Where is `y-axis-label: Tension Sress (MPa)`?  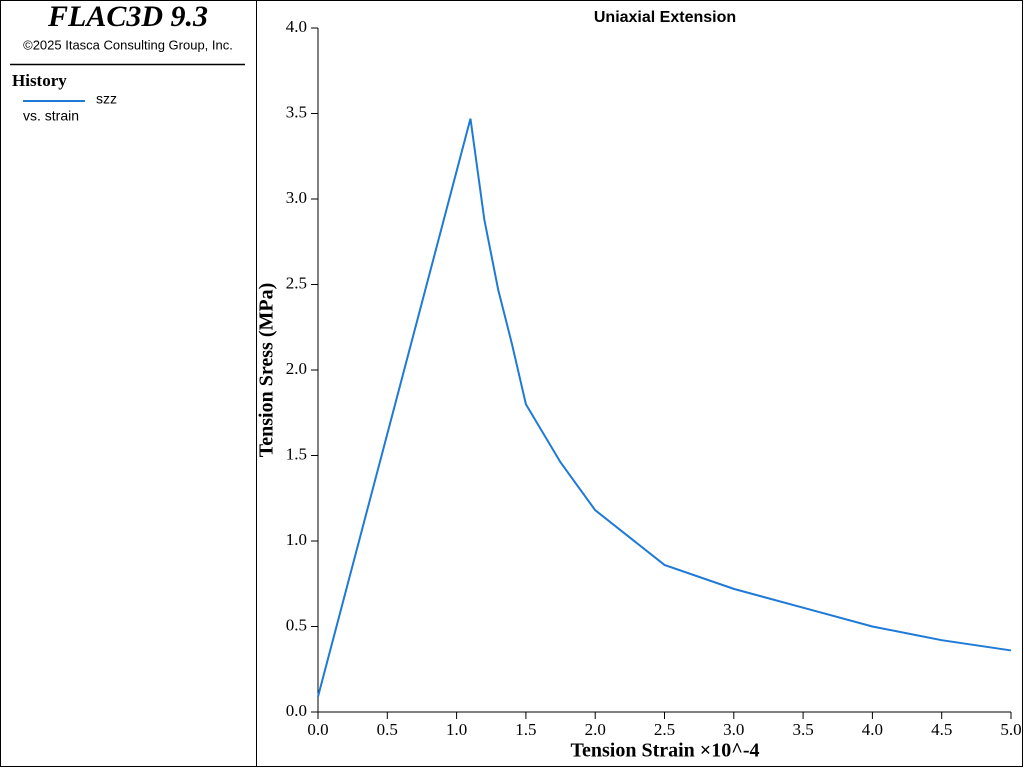 y-axis-label: Tension Sress (MPa) is located at coordinates (267, 370).